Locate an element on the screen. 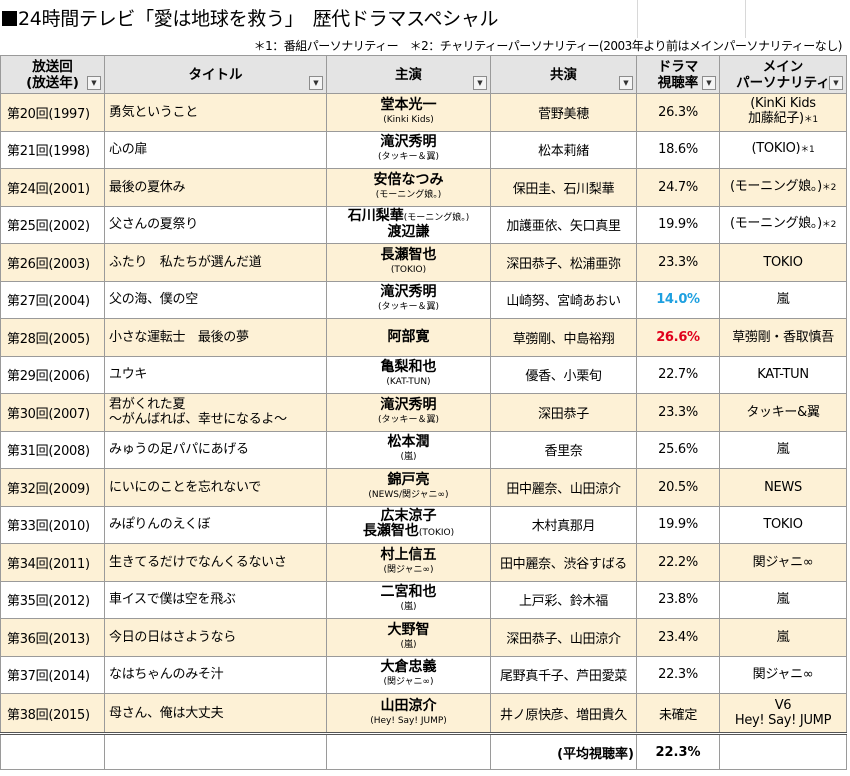  title-cell: ふたり 私たちが選んだ道 is located at coordinates (215, 262).